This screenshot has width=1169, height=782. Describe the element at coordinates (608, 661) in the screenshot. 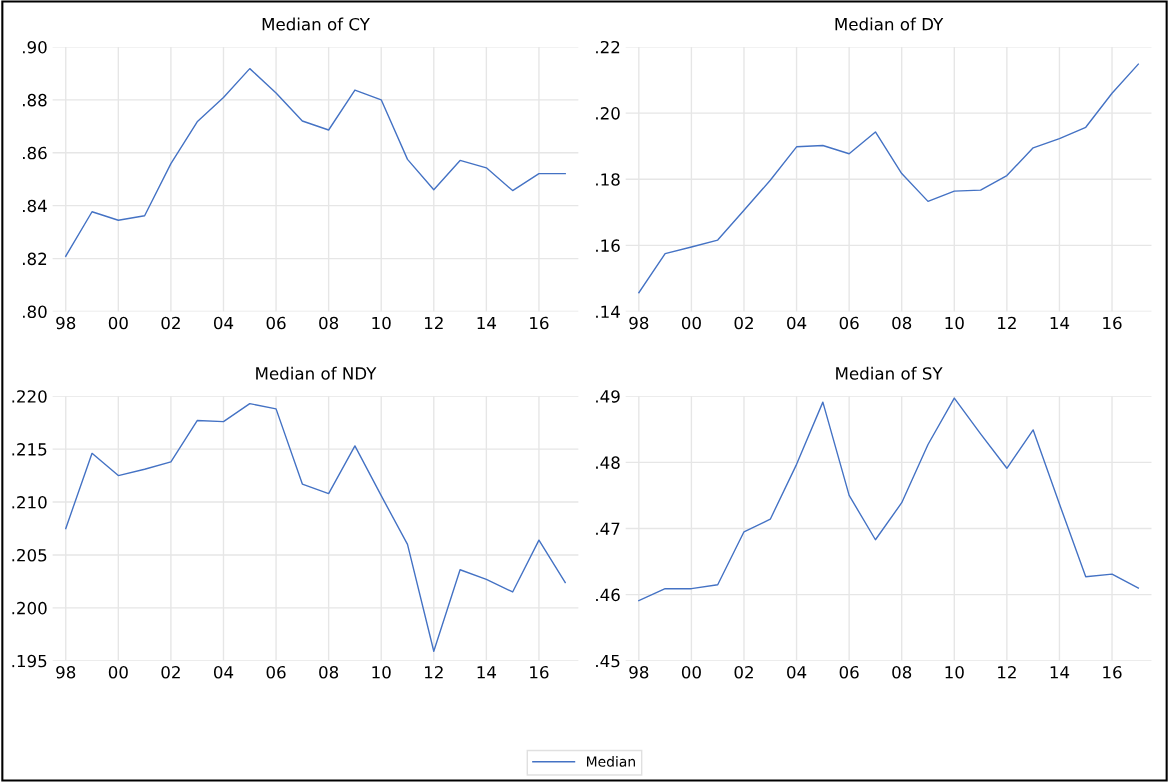

I see `y-tick-label: .45` at that location.